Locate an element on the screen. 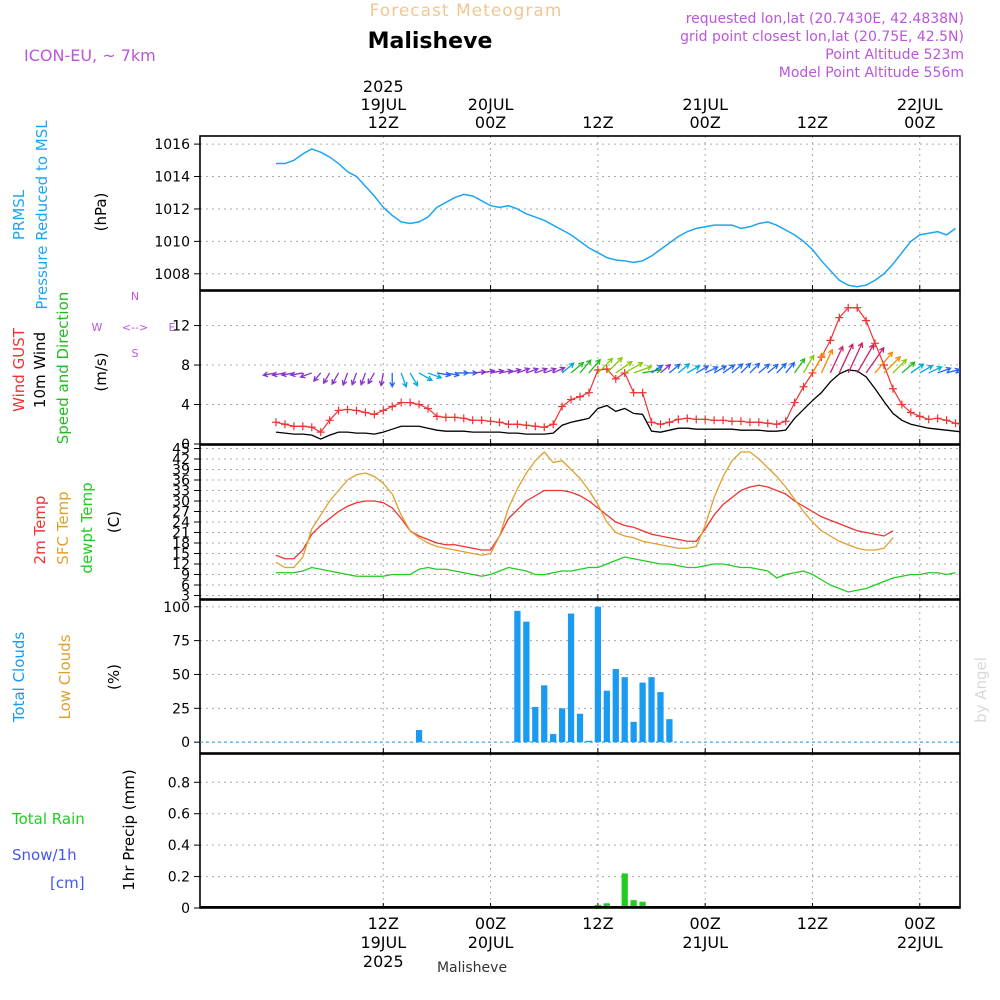 This screenshot has width=1000, height=1000. y-tick-label: 18 is located at coordinates (181, 544).